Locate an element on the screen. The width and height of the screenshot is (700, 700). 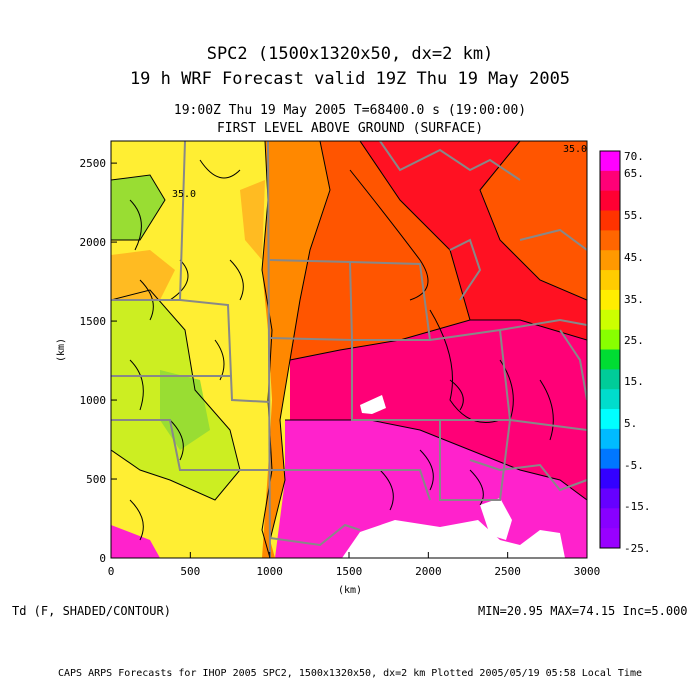
y-tick-label: 2000 is located at coordinates (93, 242).